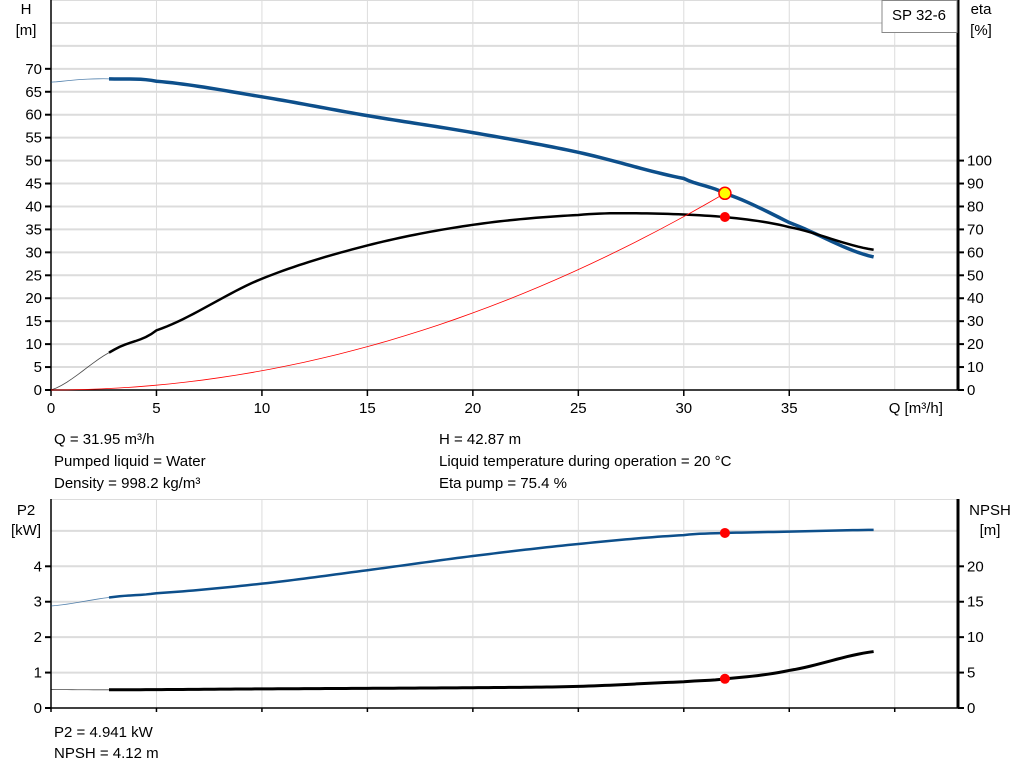 The width and height of the screenshot is (1024, 781). Describe the element at coordinates (33, 206) in the screenshot. I see `y-tick-label-left: 40` at that location.